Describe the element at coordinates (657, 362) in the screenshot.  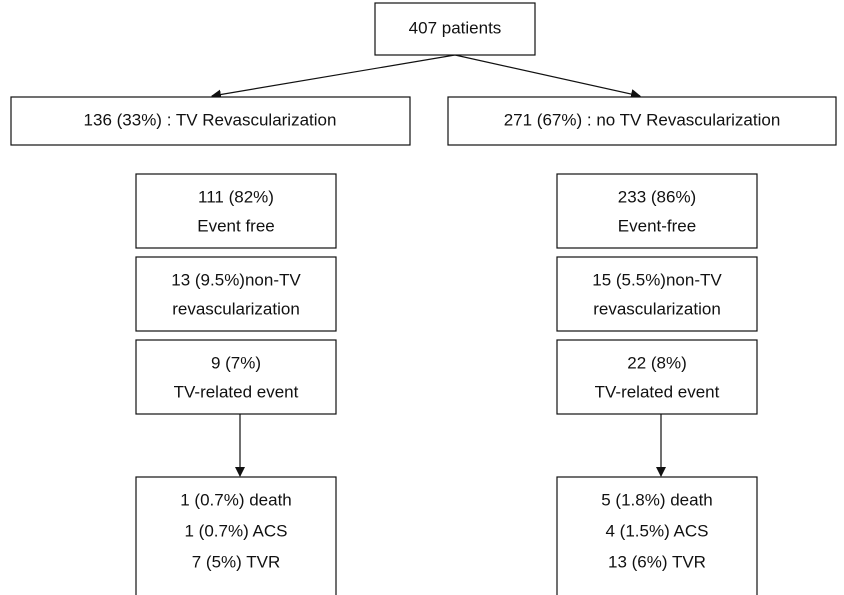
I see `node-text: 22 (8%)` at that location.